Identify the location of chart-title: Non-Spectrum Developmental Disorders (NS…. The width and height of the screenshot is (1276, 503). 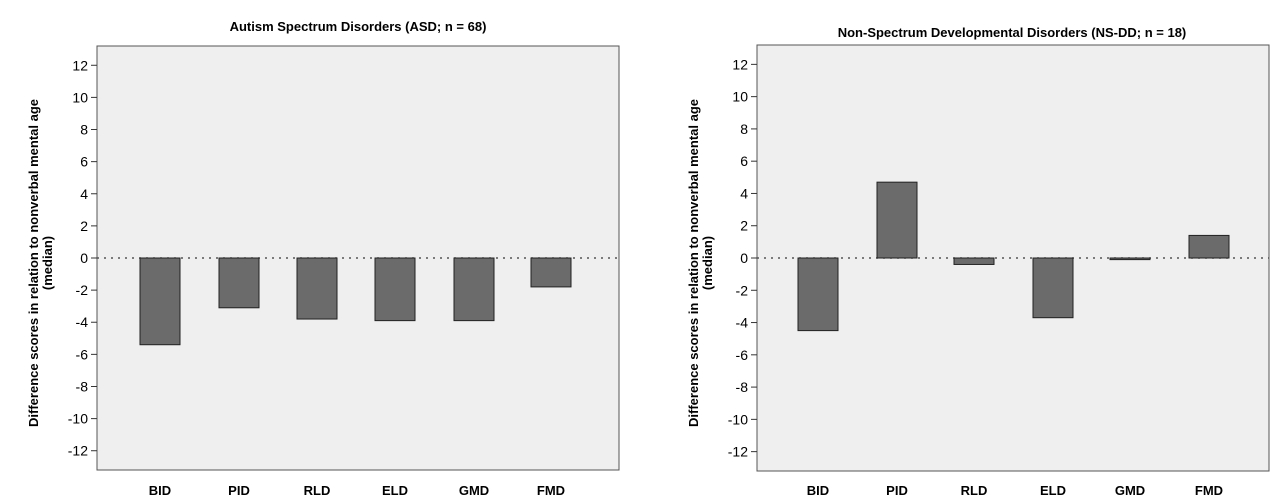
(1012, 32).